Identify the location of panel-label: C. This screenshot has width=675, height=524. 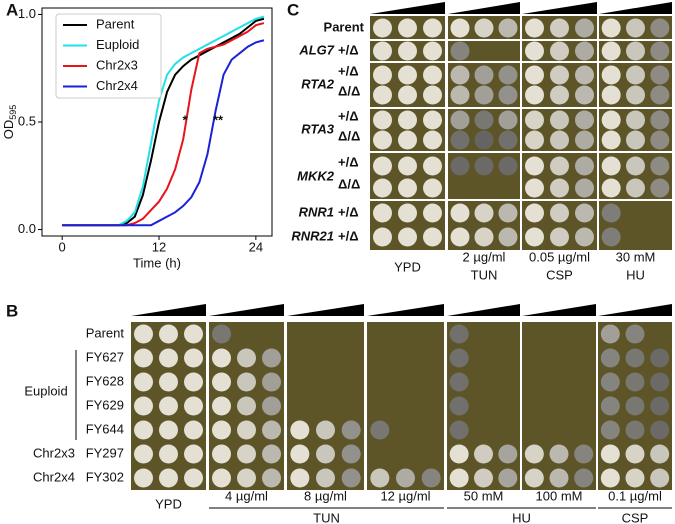
(293, 9).